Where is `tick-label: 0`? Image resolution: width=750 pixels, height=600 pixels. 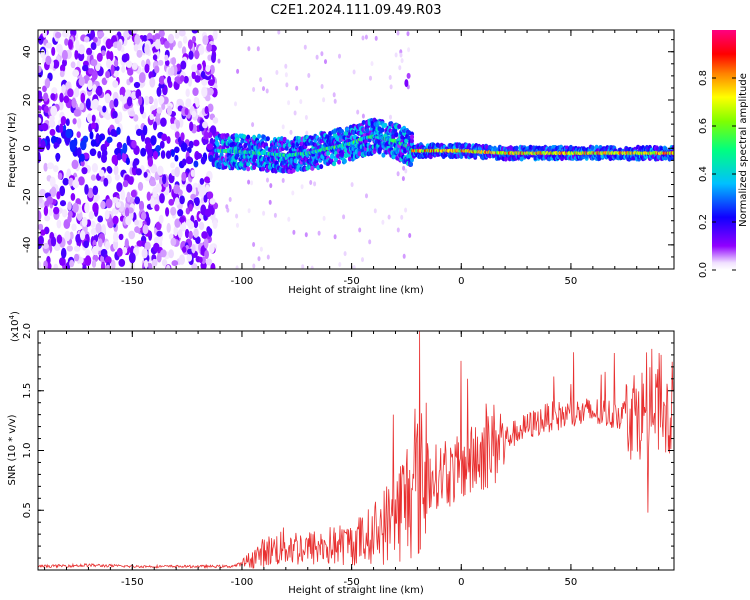 tick-label: 0 is located at coordinates (461, 281).